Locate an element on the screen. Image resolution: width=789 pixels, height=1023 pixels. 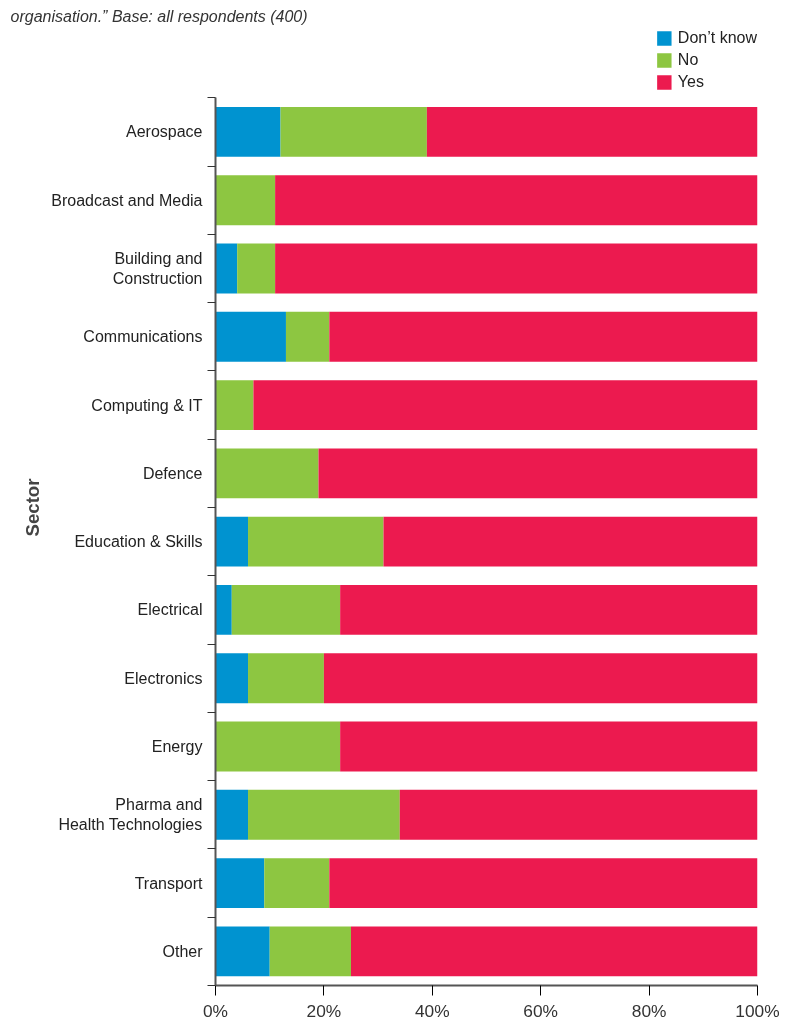
y-tick-label: Broadcast and Media is located at coordinates (127, 200).